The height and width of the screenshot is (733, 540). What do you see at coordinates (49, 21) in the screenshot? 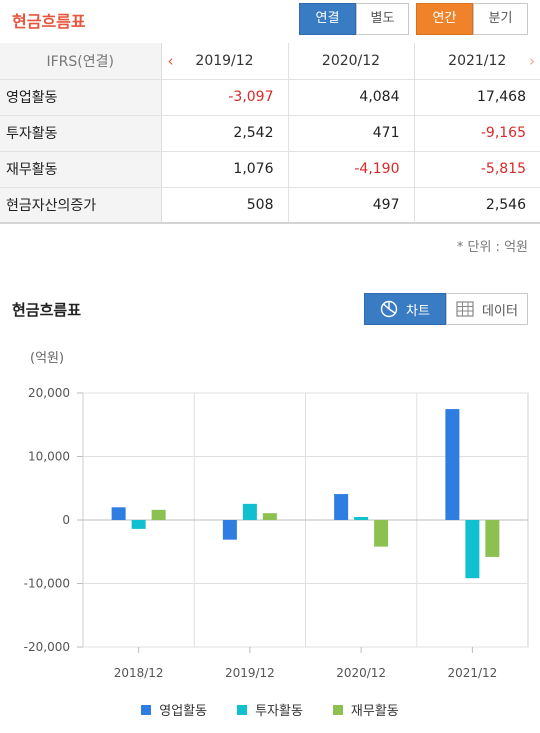
I see `page-title: 현금흐름표` at bounding box center [49, 21].